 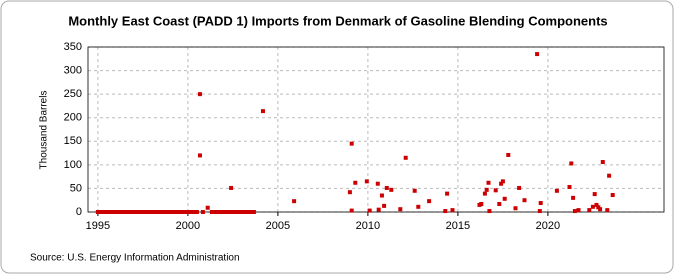 I want to click on y-tick-label: 350, so click(x=73, y=47).